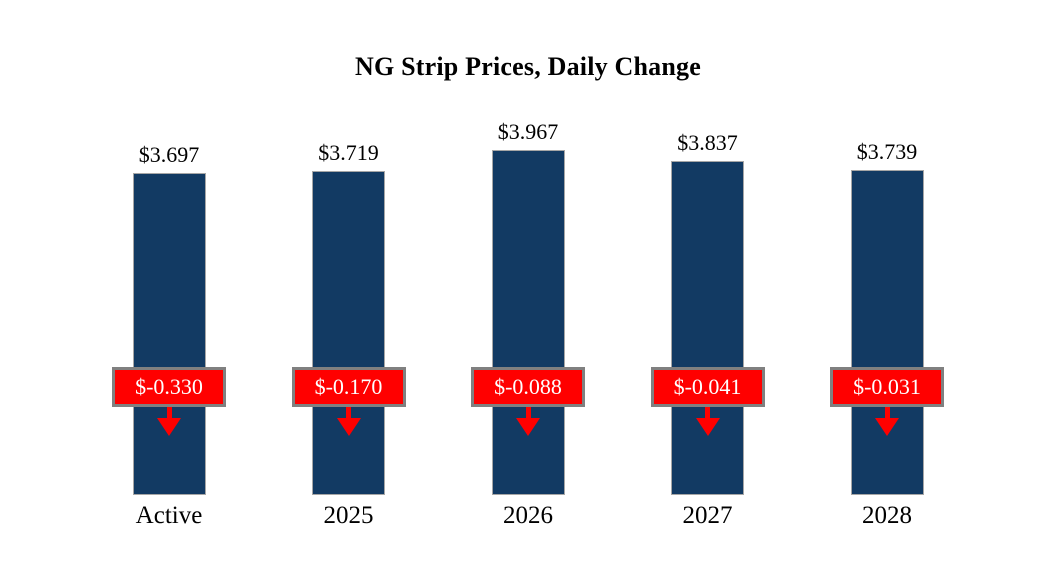 Image resolution: width=1056 pixels, height=576 pixels. Describe the element at coordinates (169, 515) in the screenshot. I see `category-label: Active` at that location.